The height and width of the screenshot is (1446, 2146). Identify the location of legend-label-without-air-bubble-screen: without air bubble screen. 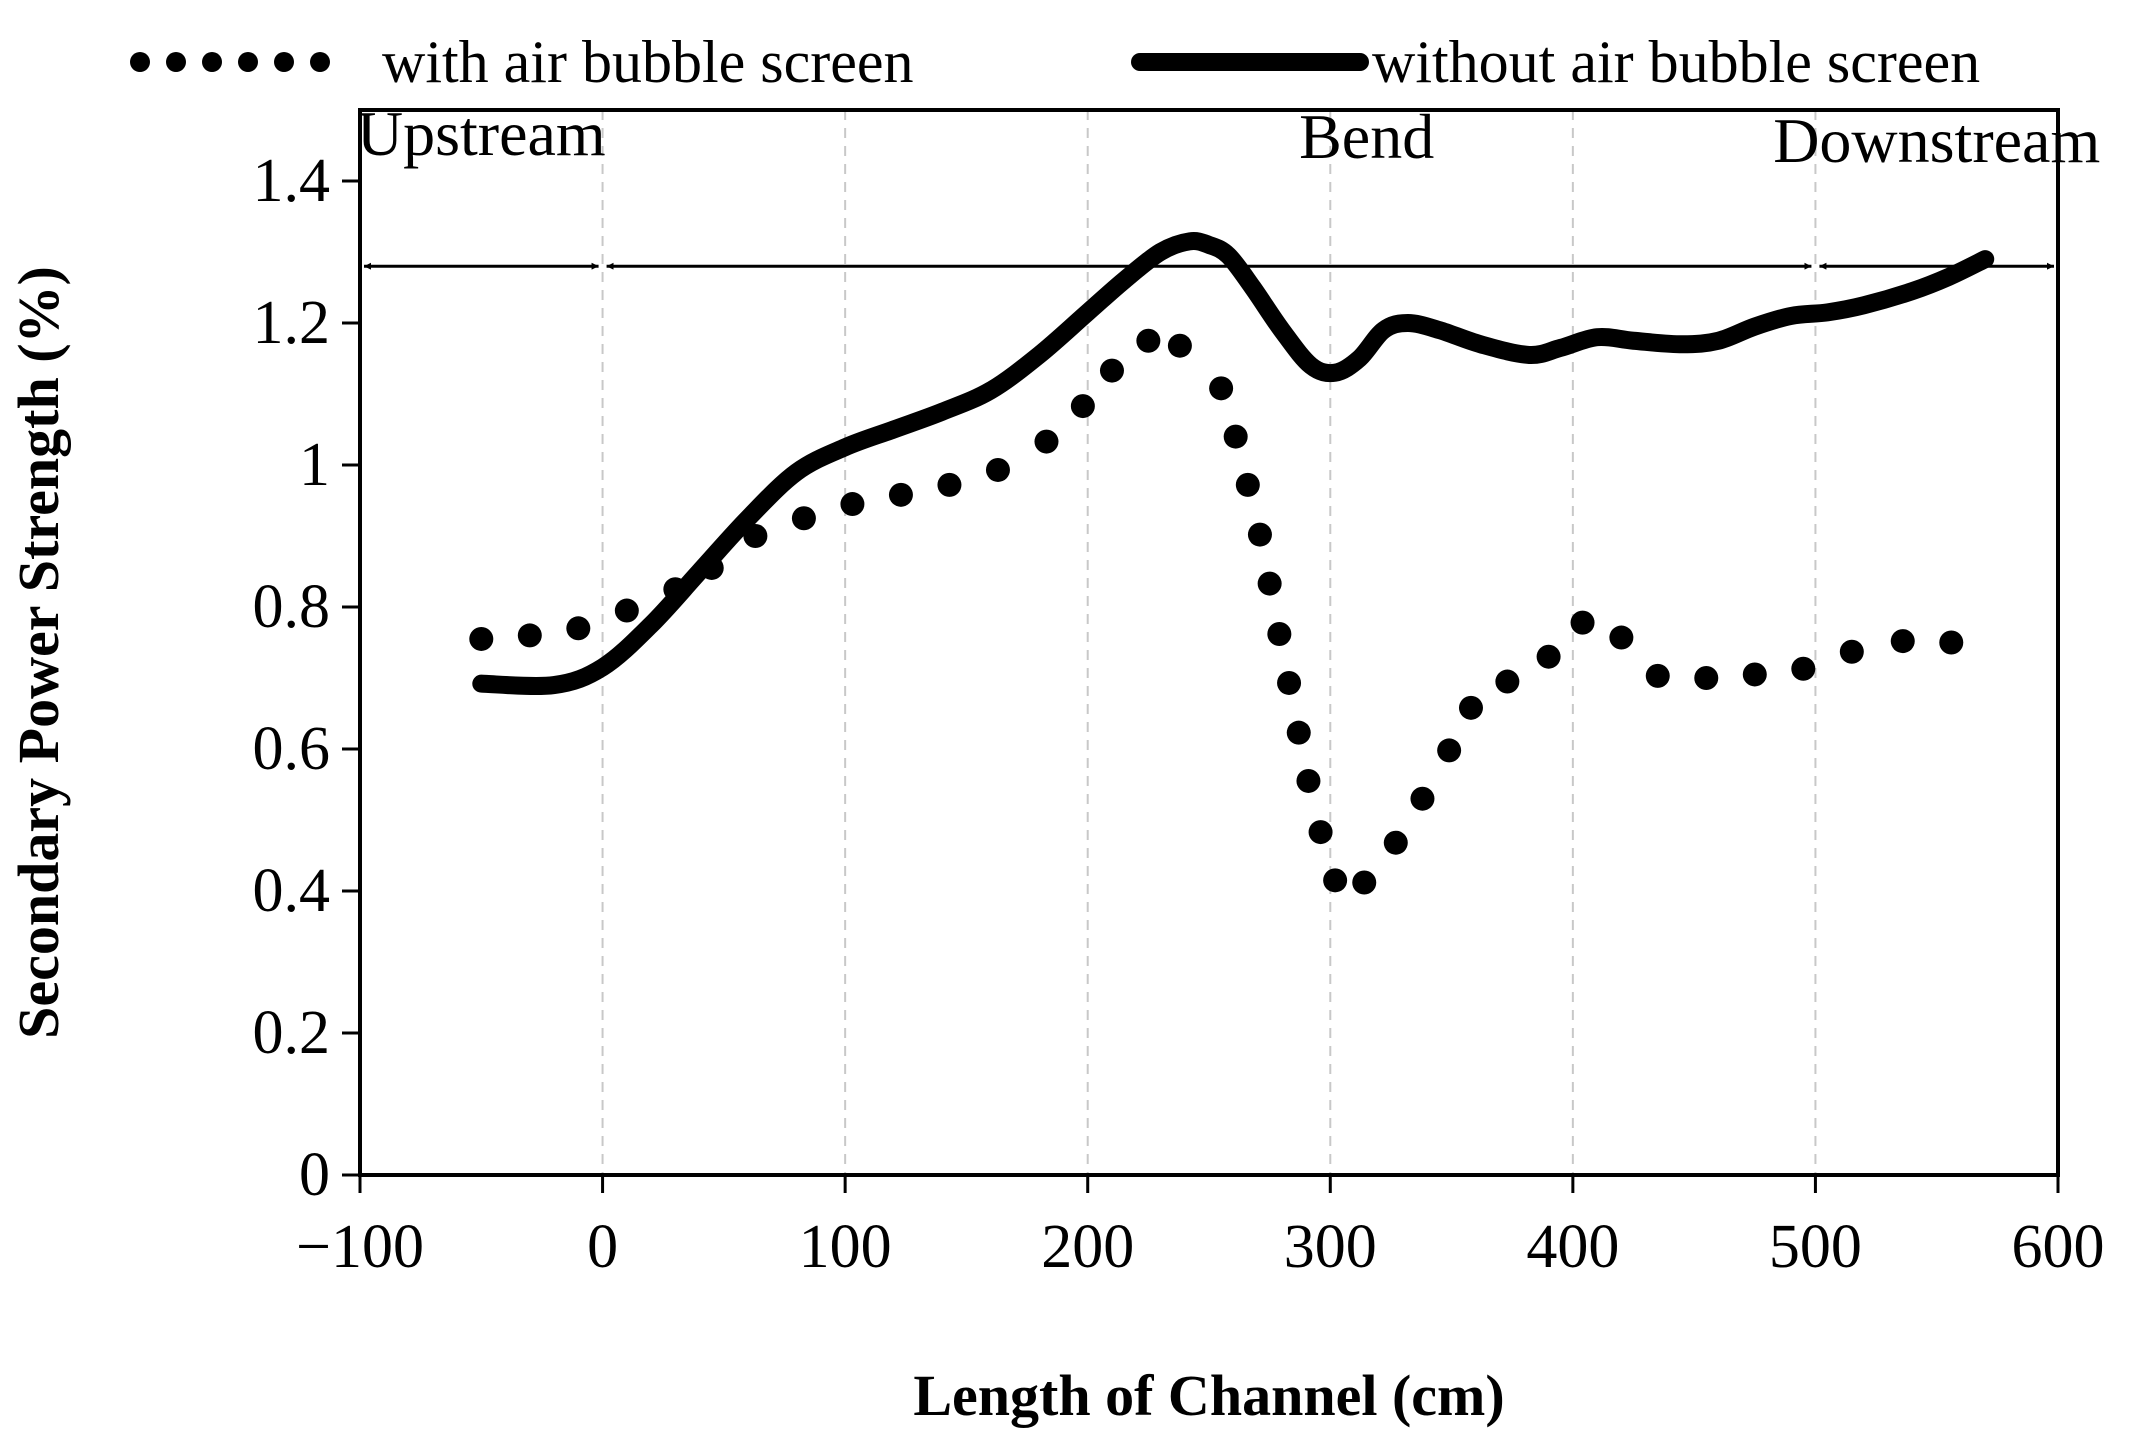
(1676, 62).